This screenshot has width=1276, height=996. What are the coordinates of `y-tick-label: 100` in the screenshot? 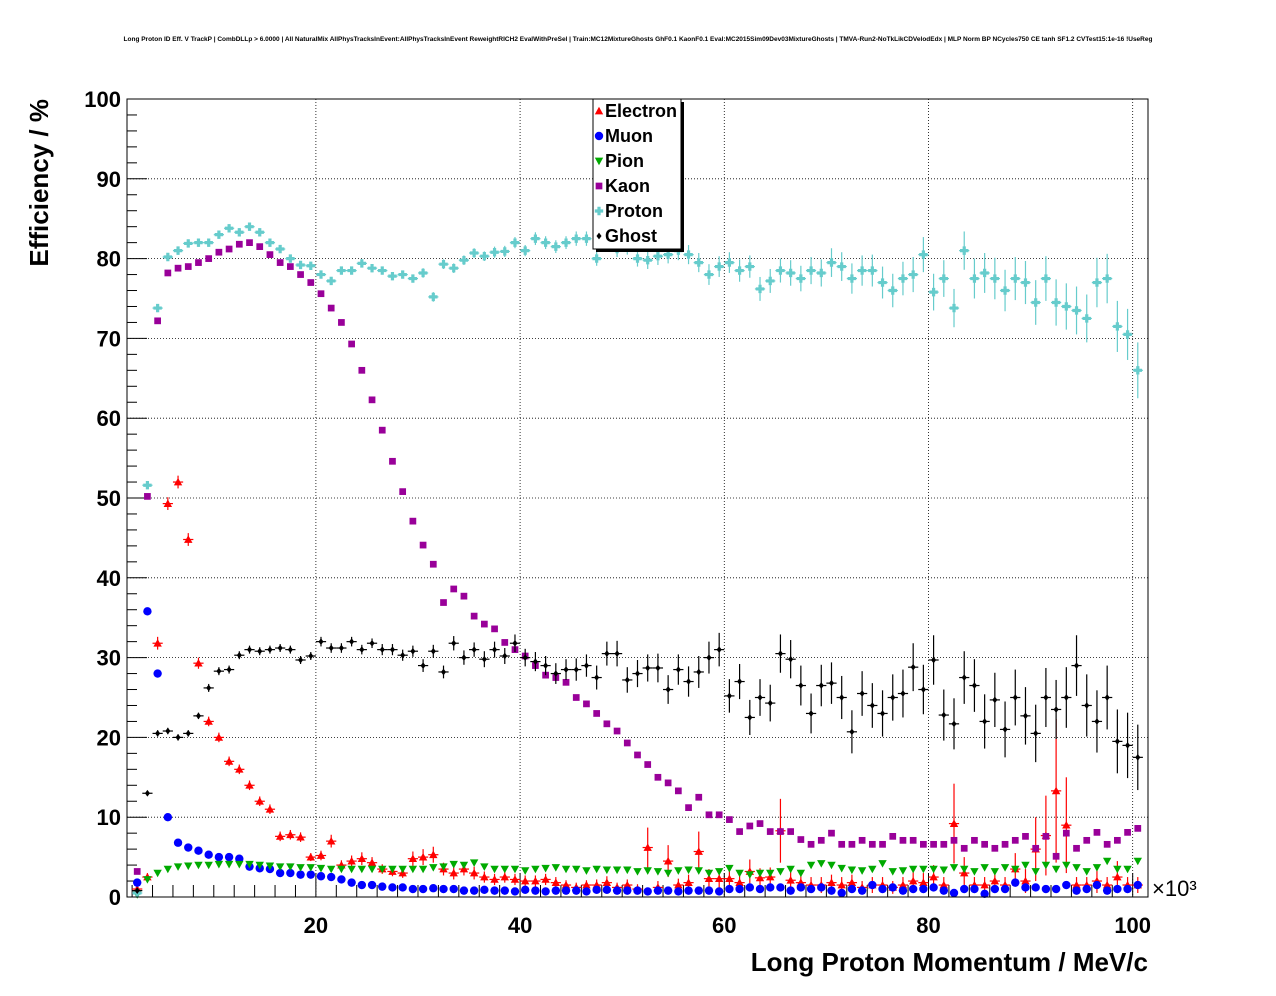 It's located at (102, 99).